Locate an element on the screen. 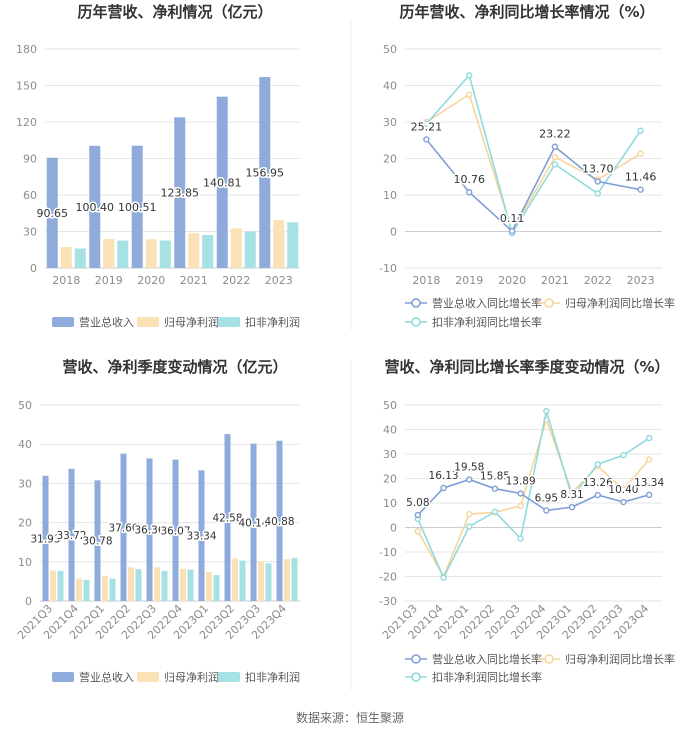 This screenshot has height=734, width=700. bar-value-label: 123.85 is located at coordinates (180, 193).